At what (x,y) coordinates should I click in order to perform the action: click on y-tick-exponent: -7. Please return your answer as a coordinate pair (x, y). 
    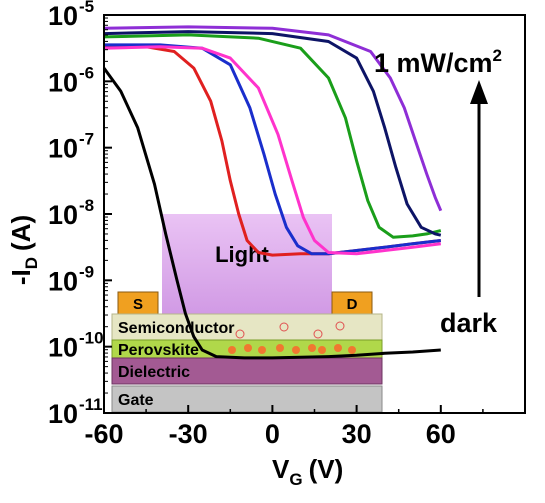
    Looking at the image, I should click on (86, 139).